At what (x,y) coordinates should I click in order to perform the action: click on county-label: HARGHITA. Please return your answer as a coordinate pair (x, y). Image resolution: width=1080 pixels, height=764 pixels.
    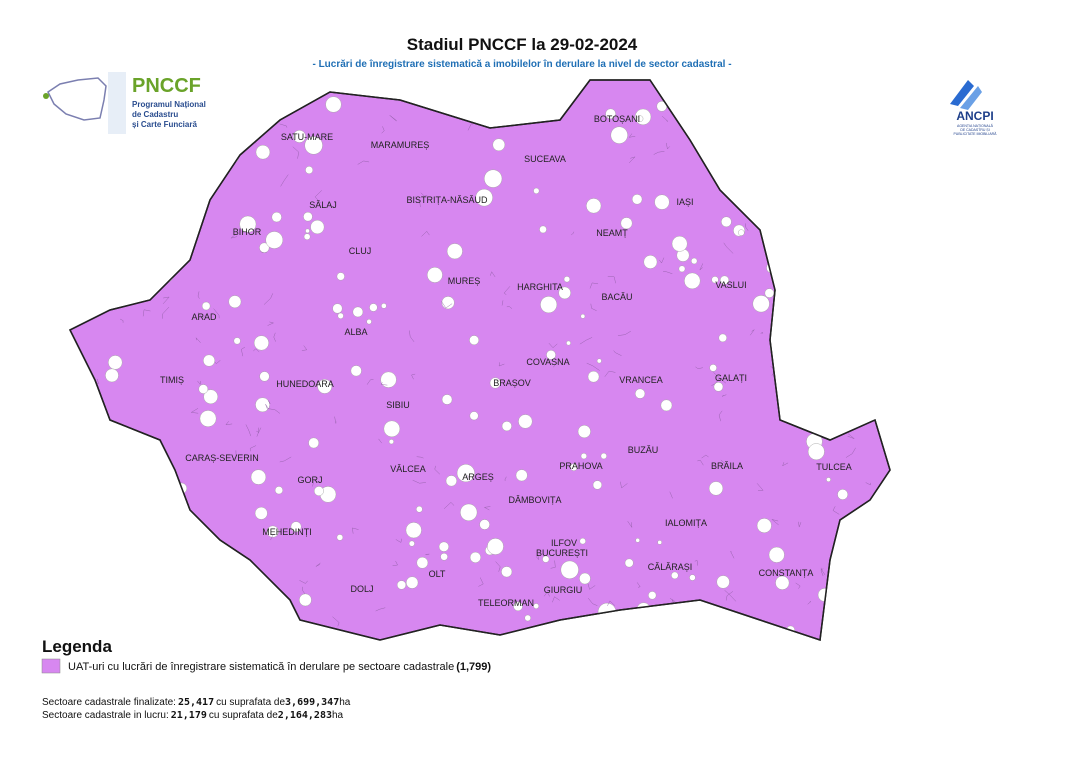
    Looking at the image, I should click on (540, 287).